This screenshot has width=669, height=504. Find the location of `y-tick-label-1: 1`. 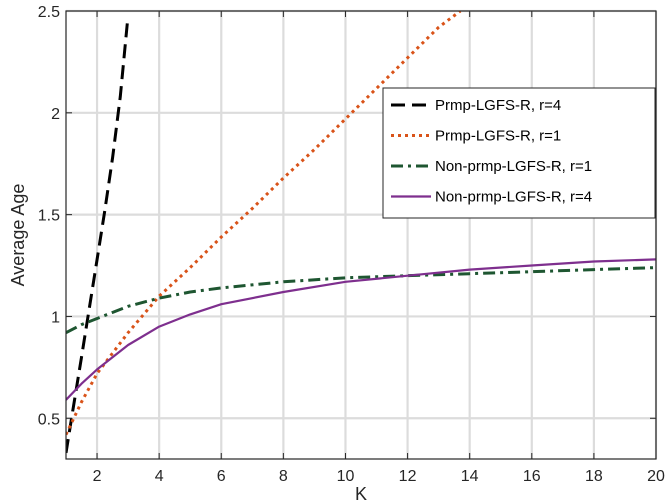

y-tick-label-1: 1 is located at coordinates (55, 317).